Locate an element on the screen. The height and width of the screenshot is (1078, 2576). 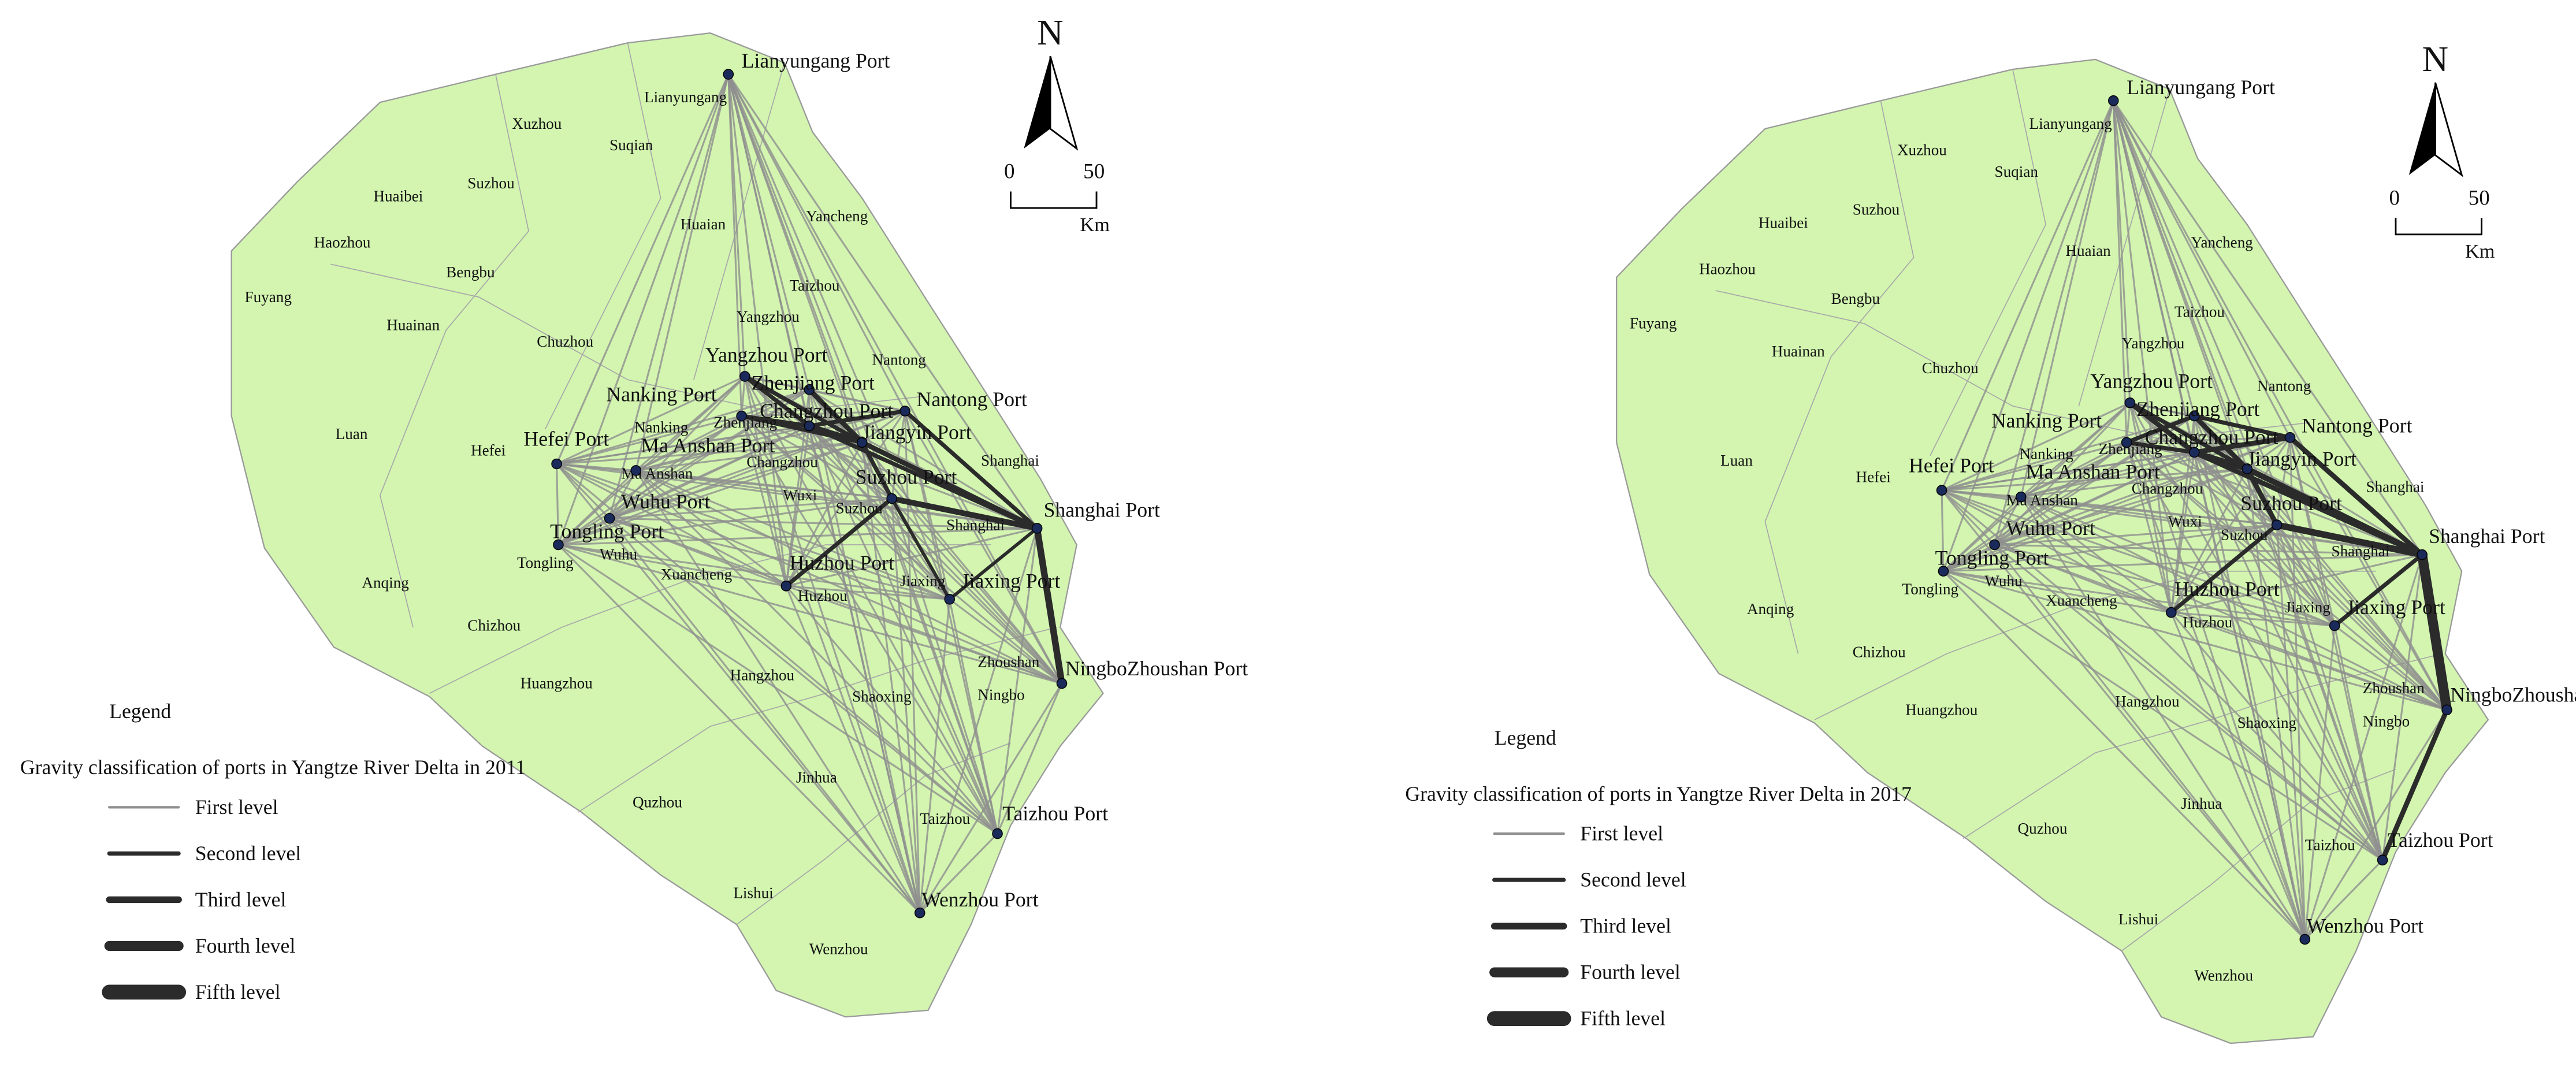
city-label: Suqian is located at coordinates (2017, 172).